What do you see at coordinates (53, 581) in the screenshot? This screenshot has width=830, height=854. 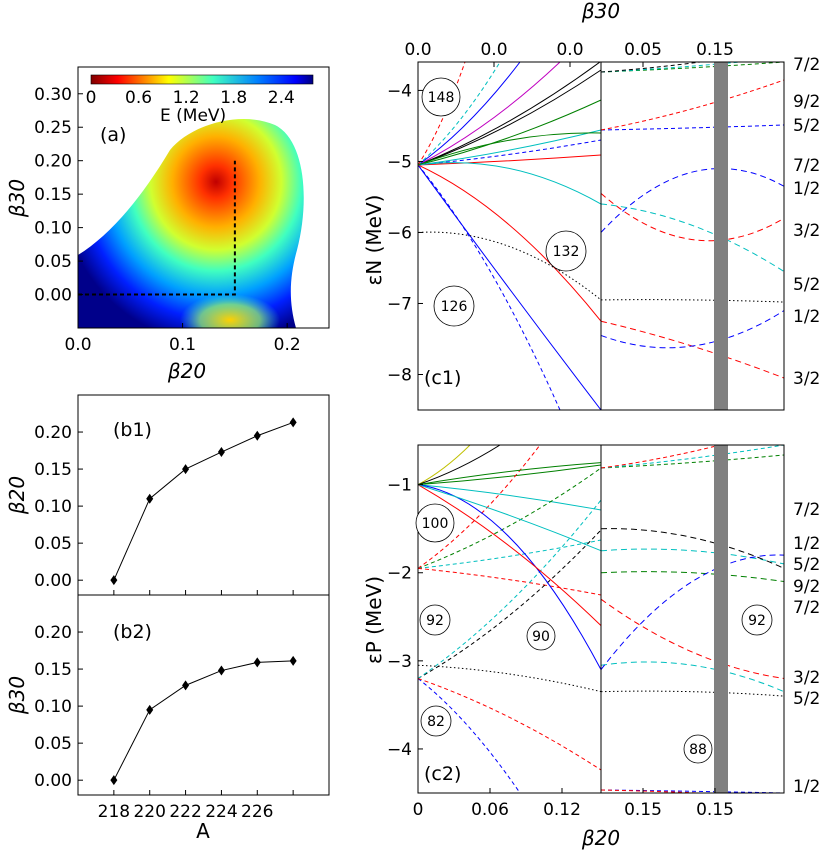 I see `b1-y-tick-label: 0.00` at bounding box center [53, 581].